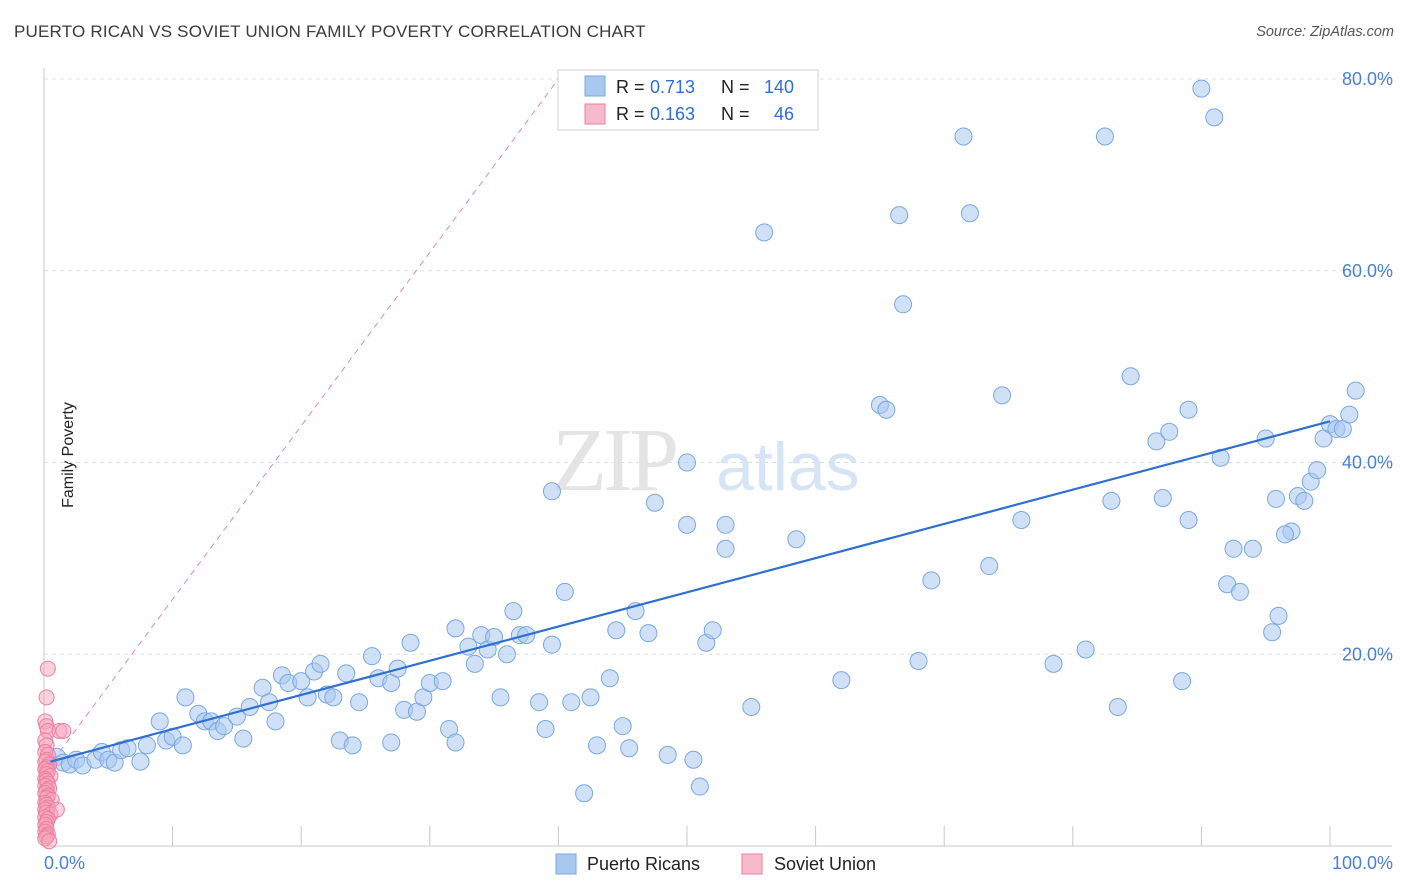 This screenshot has width=1406, height=892. What do you see at coordinates (1325, 32) in the screenshot?
I see `source-label: Source: ZipAtlas.com` at bounding box center [1325, 32].